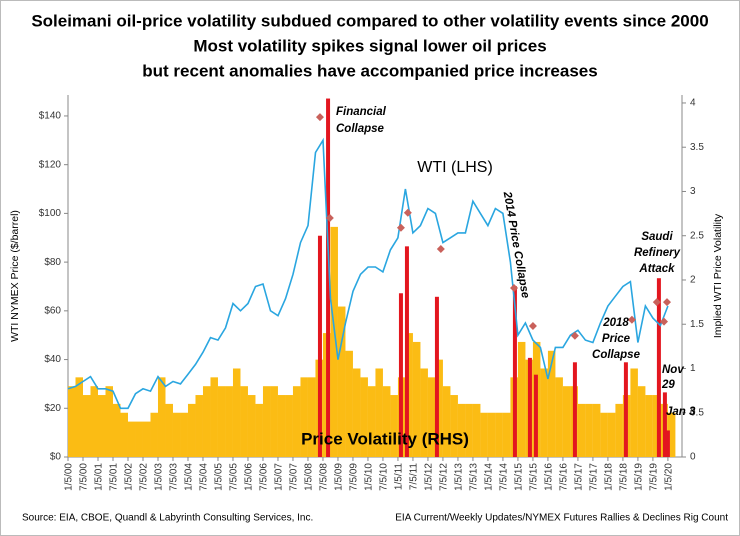 This screenshot has height=536, width=740. I want to click on y2-tick-label: 2, so click(693, 280).